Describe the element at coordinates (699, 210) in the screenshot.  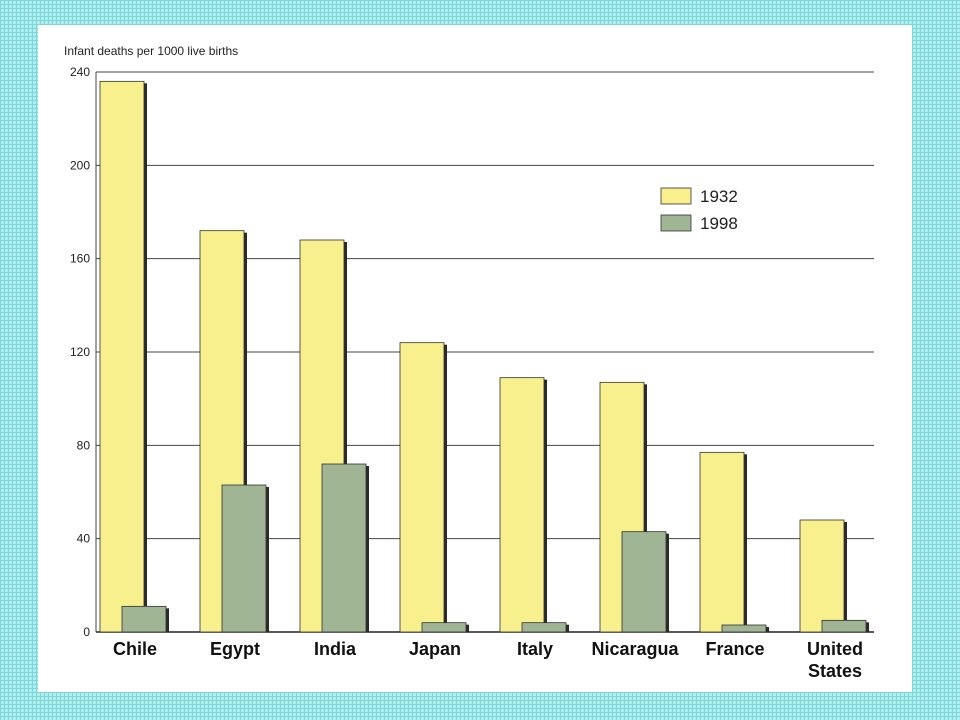
I see `legend: 1932 1998` at that location.